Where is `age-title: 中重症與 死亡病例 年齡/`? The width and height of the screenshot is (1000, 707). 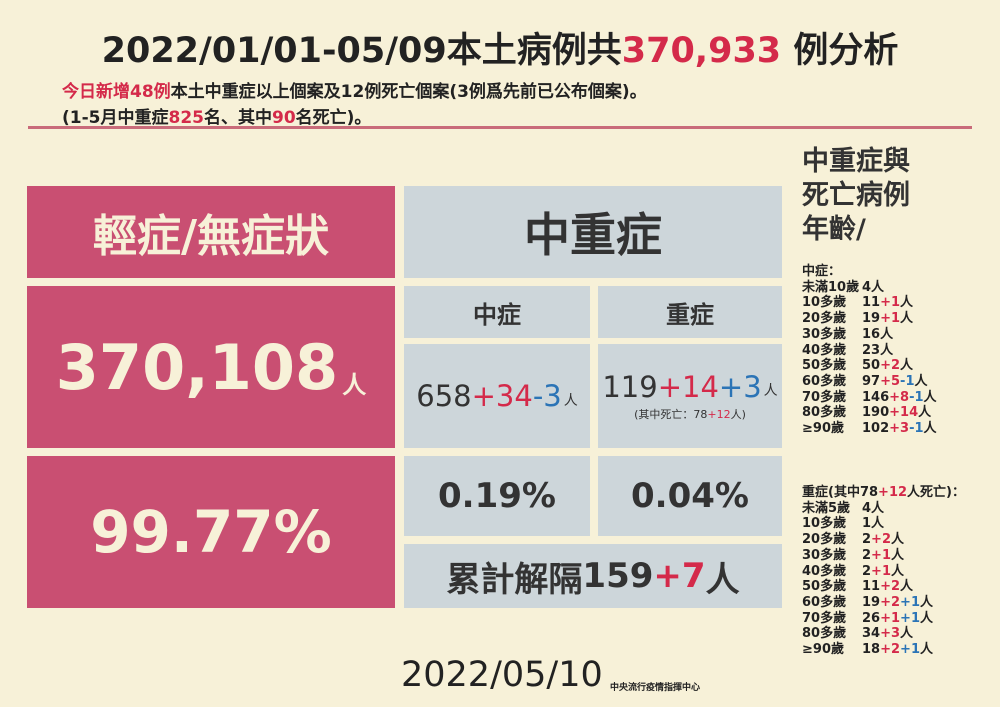 age-title: 中重症與 死亡病例 年齡/ is located at coordinates (856, 196).